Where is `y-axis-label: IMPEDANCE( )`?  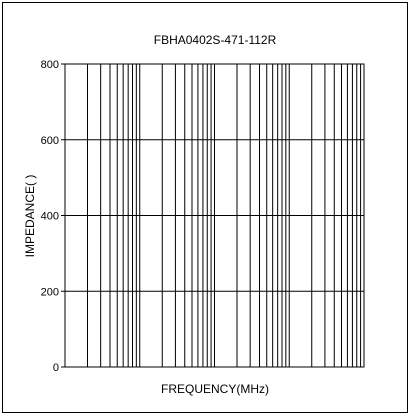
y-axis-label: IMPEDANCE( ) is located at coordinates (30, 216).